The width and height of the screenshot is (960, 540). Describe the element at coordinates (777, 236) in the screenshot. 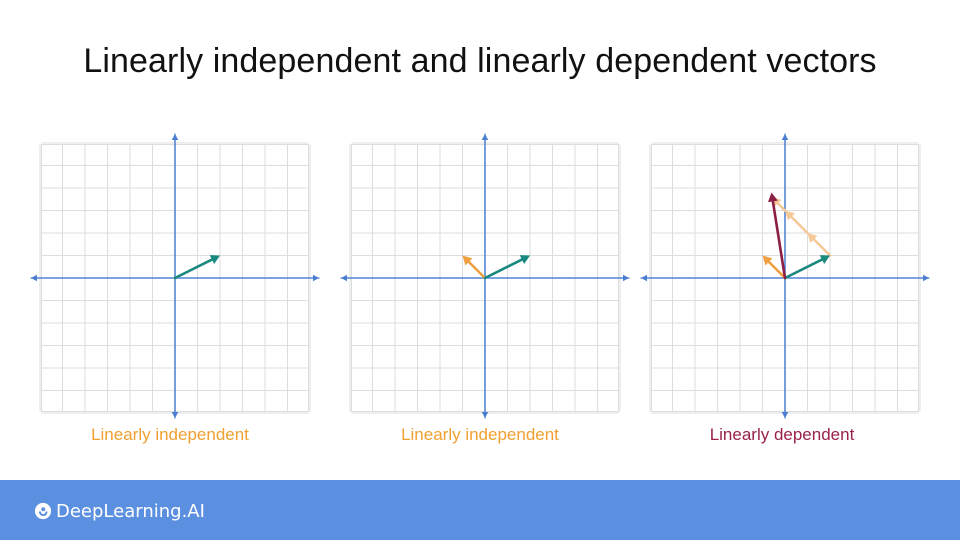

I see `sum-vector` at that location.